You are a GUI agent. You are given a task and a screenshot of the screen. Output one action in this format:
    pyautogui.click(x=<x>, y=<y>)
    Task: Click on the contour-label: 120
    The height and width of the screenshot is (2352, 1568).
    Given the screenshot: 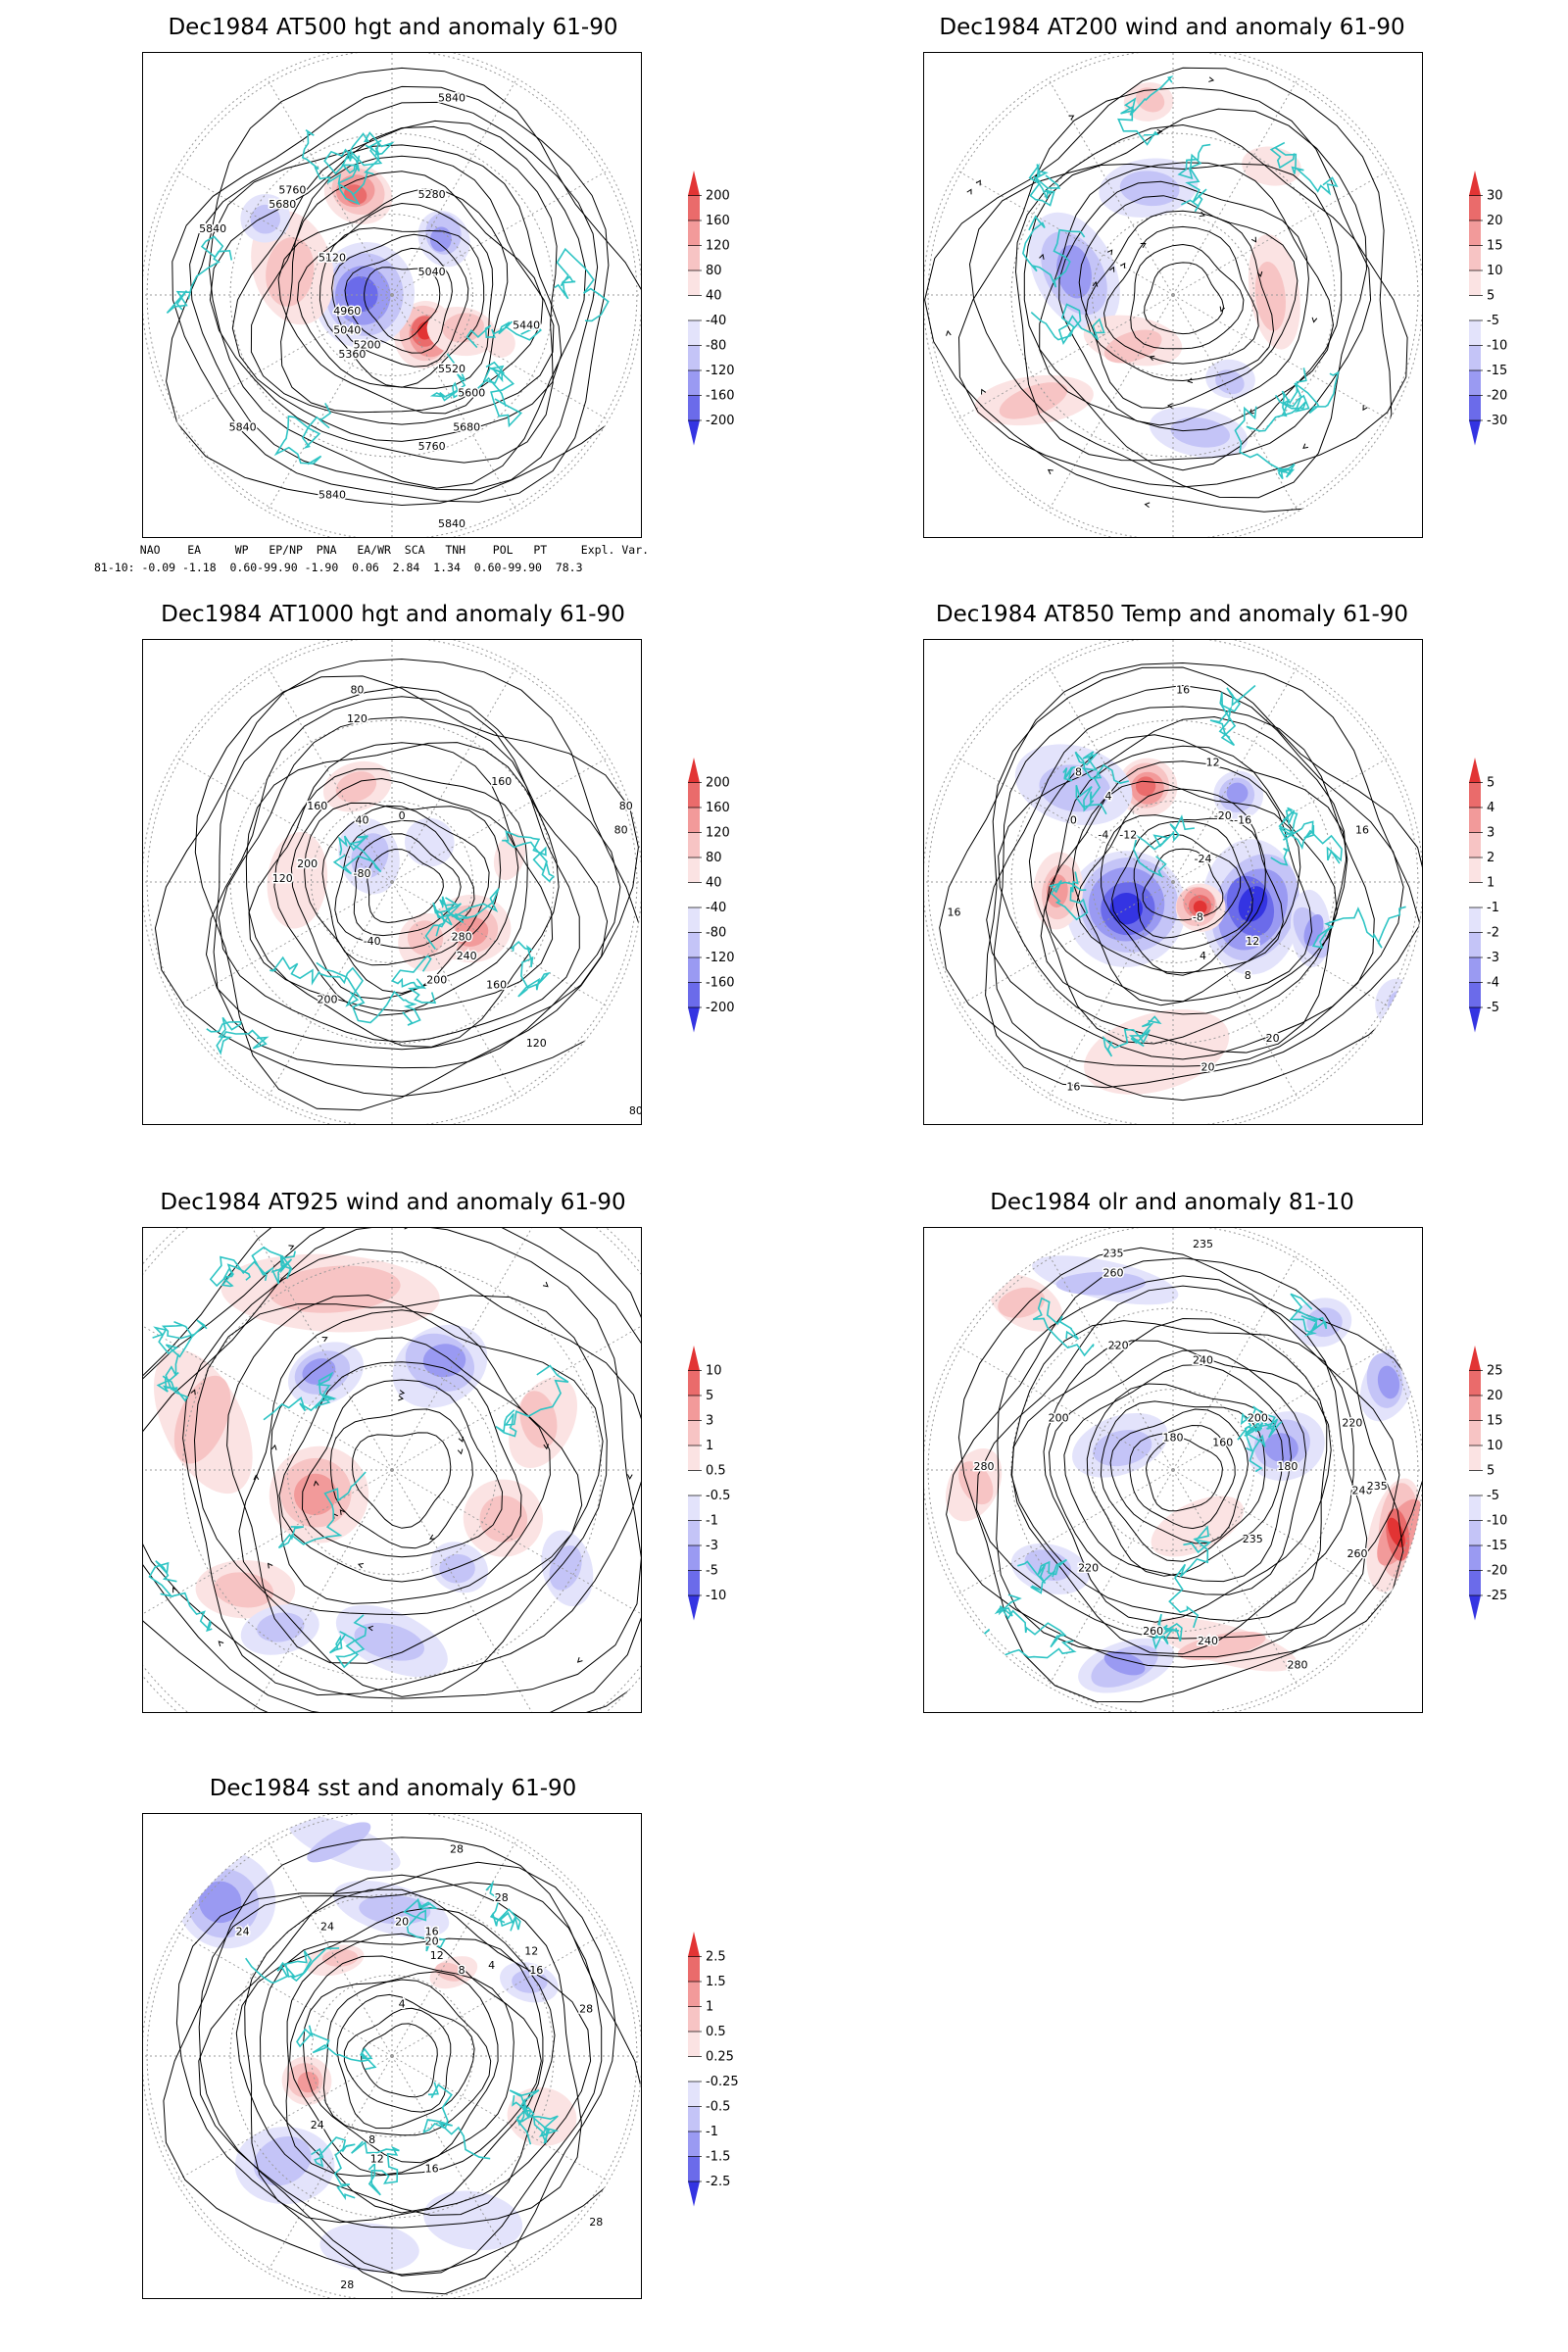 What is the action you would take?
    pyautogui.click(x=282, y=878)
    